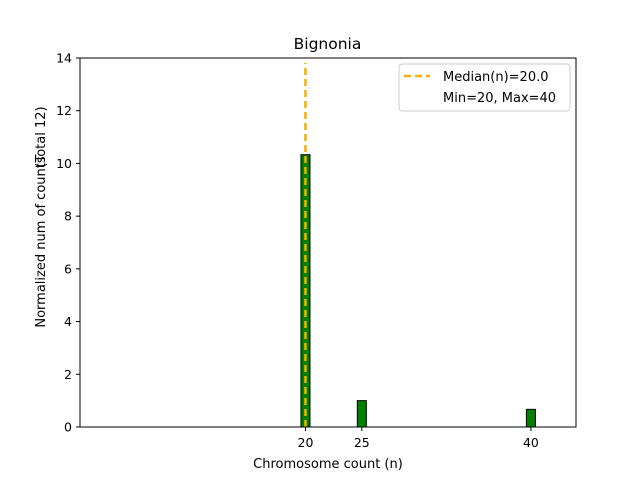  Describe the element at coordinates (328, 464) in the screenshot. I see `x-axis-label: Chromosome count (n)` at that location.